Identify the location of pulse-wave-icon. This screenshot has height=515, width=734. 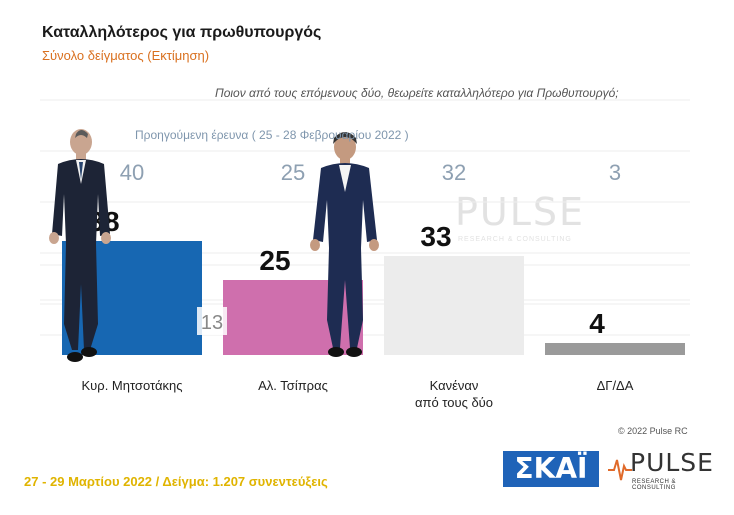
(620, 470).